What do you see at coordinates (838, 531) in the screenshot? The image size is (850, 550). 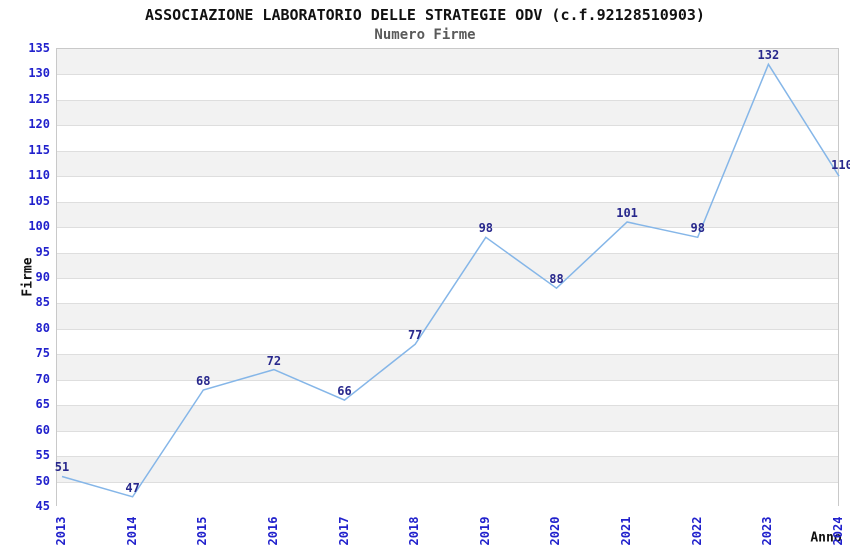 I see `x-tick-label: 2024` at bounding box center [838, 531].